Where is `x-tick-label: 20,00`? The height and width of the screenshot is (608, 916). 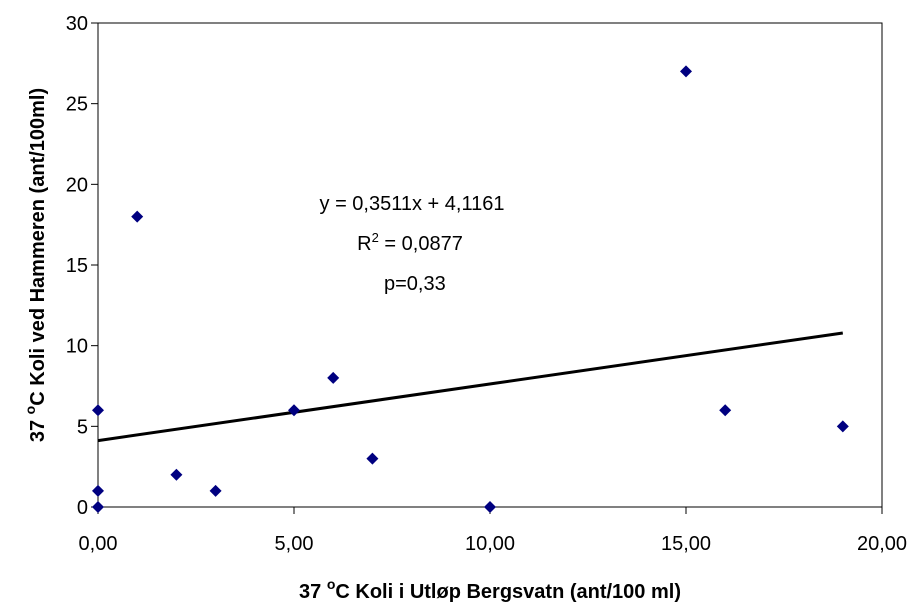 x-tick-label: 20,00 is located at coordinates (882, 544).